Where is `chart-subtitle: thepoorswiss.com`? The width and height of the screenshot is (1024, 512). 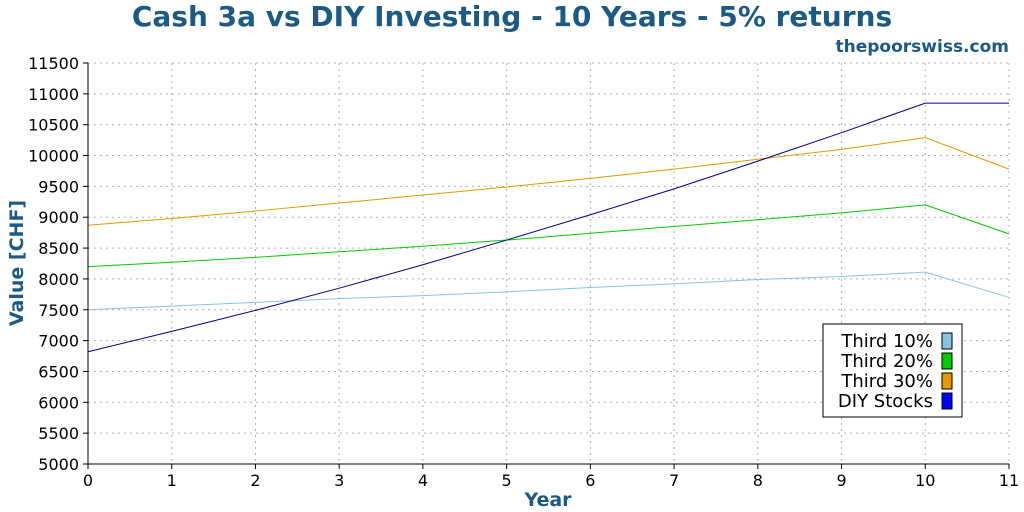
chart-subtitle: thepoorswiss.com is located at coordinates (923, 47).